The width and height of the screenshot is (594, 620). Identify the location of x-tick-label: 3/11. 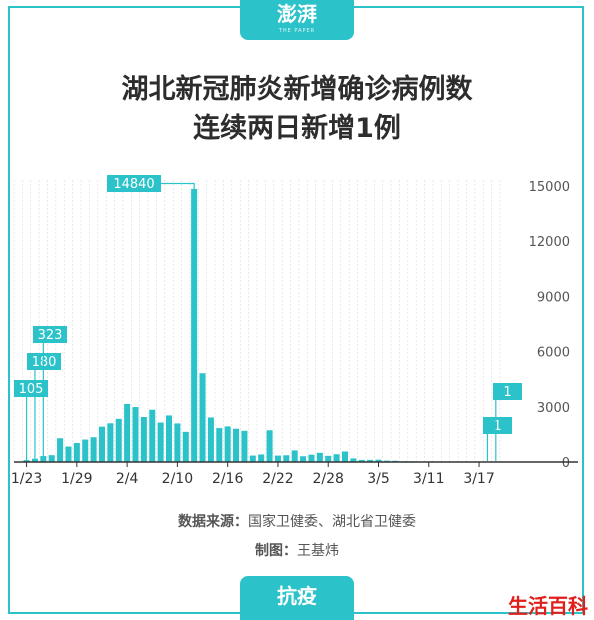
(428, 479).